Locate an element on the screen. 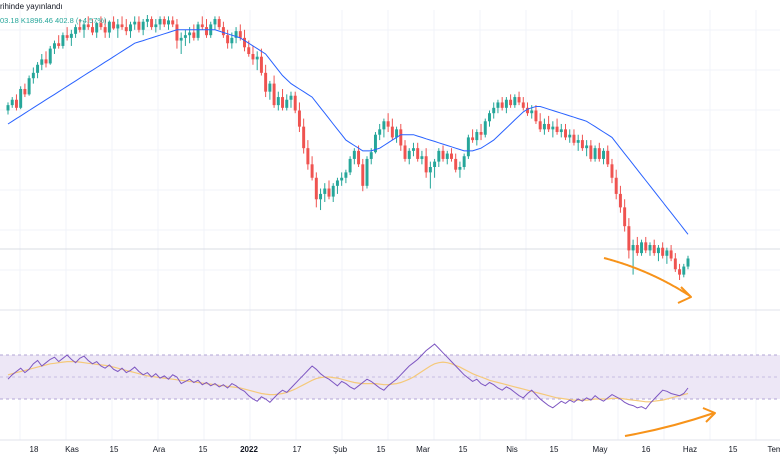 The image size is (780, 470). x-tick-label: Ara is located at coordinates (159, 449).